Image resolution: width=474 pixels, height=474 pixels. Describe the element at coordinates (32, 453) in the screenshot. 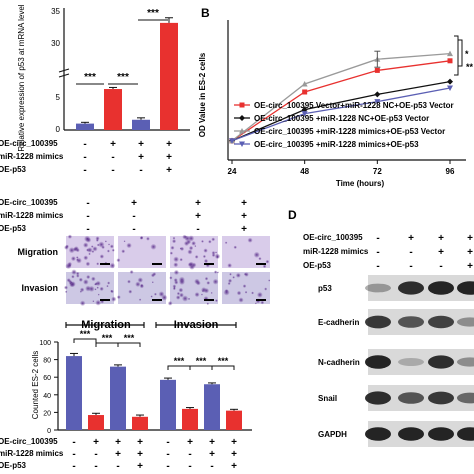

I see `panel-c-row-label: miR-1228 mimics` at that location.